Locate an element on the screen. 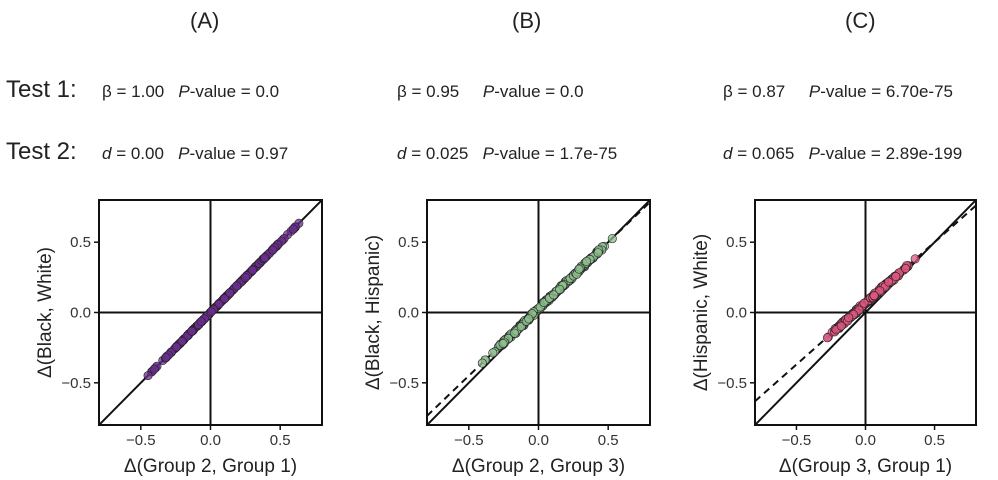  d-value-b: = 0.025 is located at coordinates (437, 153).